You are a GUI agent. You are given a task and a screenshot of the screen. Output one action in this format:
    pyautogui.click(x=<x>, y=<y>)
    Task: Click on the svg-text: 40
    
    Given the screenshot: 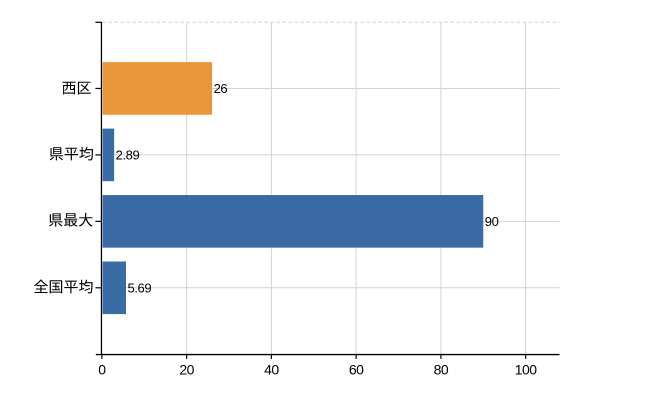 What is the action you would take?
    pyautogui.click(x=271, y=370)
    